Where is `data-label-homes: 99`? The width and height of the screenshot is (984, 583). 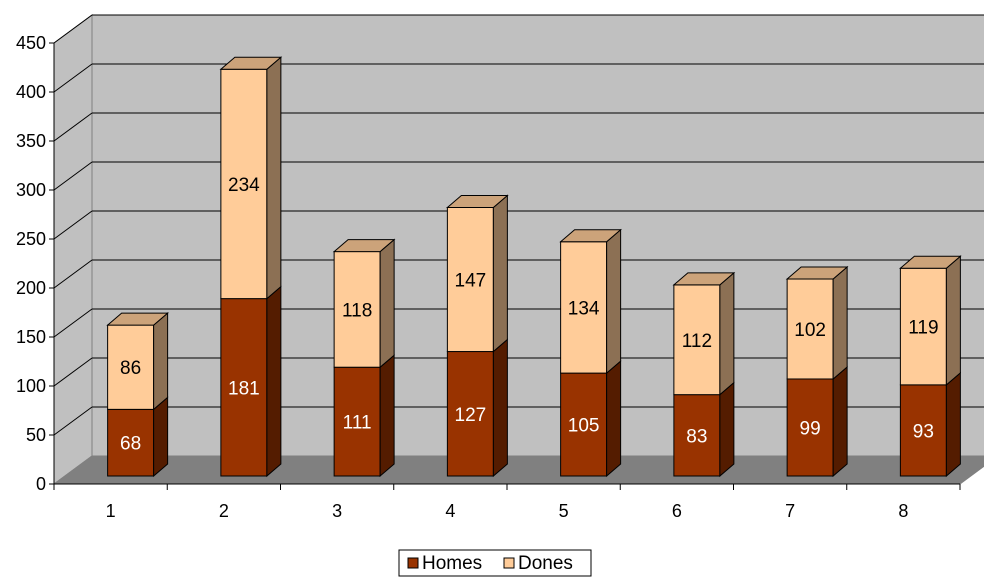 data-label-homes: 99 is located at coordinates (810, 428).